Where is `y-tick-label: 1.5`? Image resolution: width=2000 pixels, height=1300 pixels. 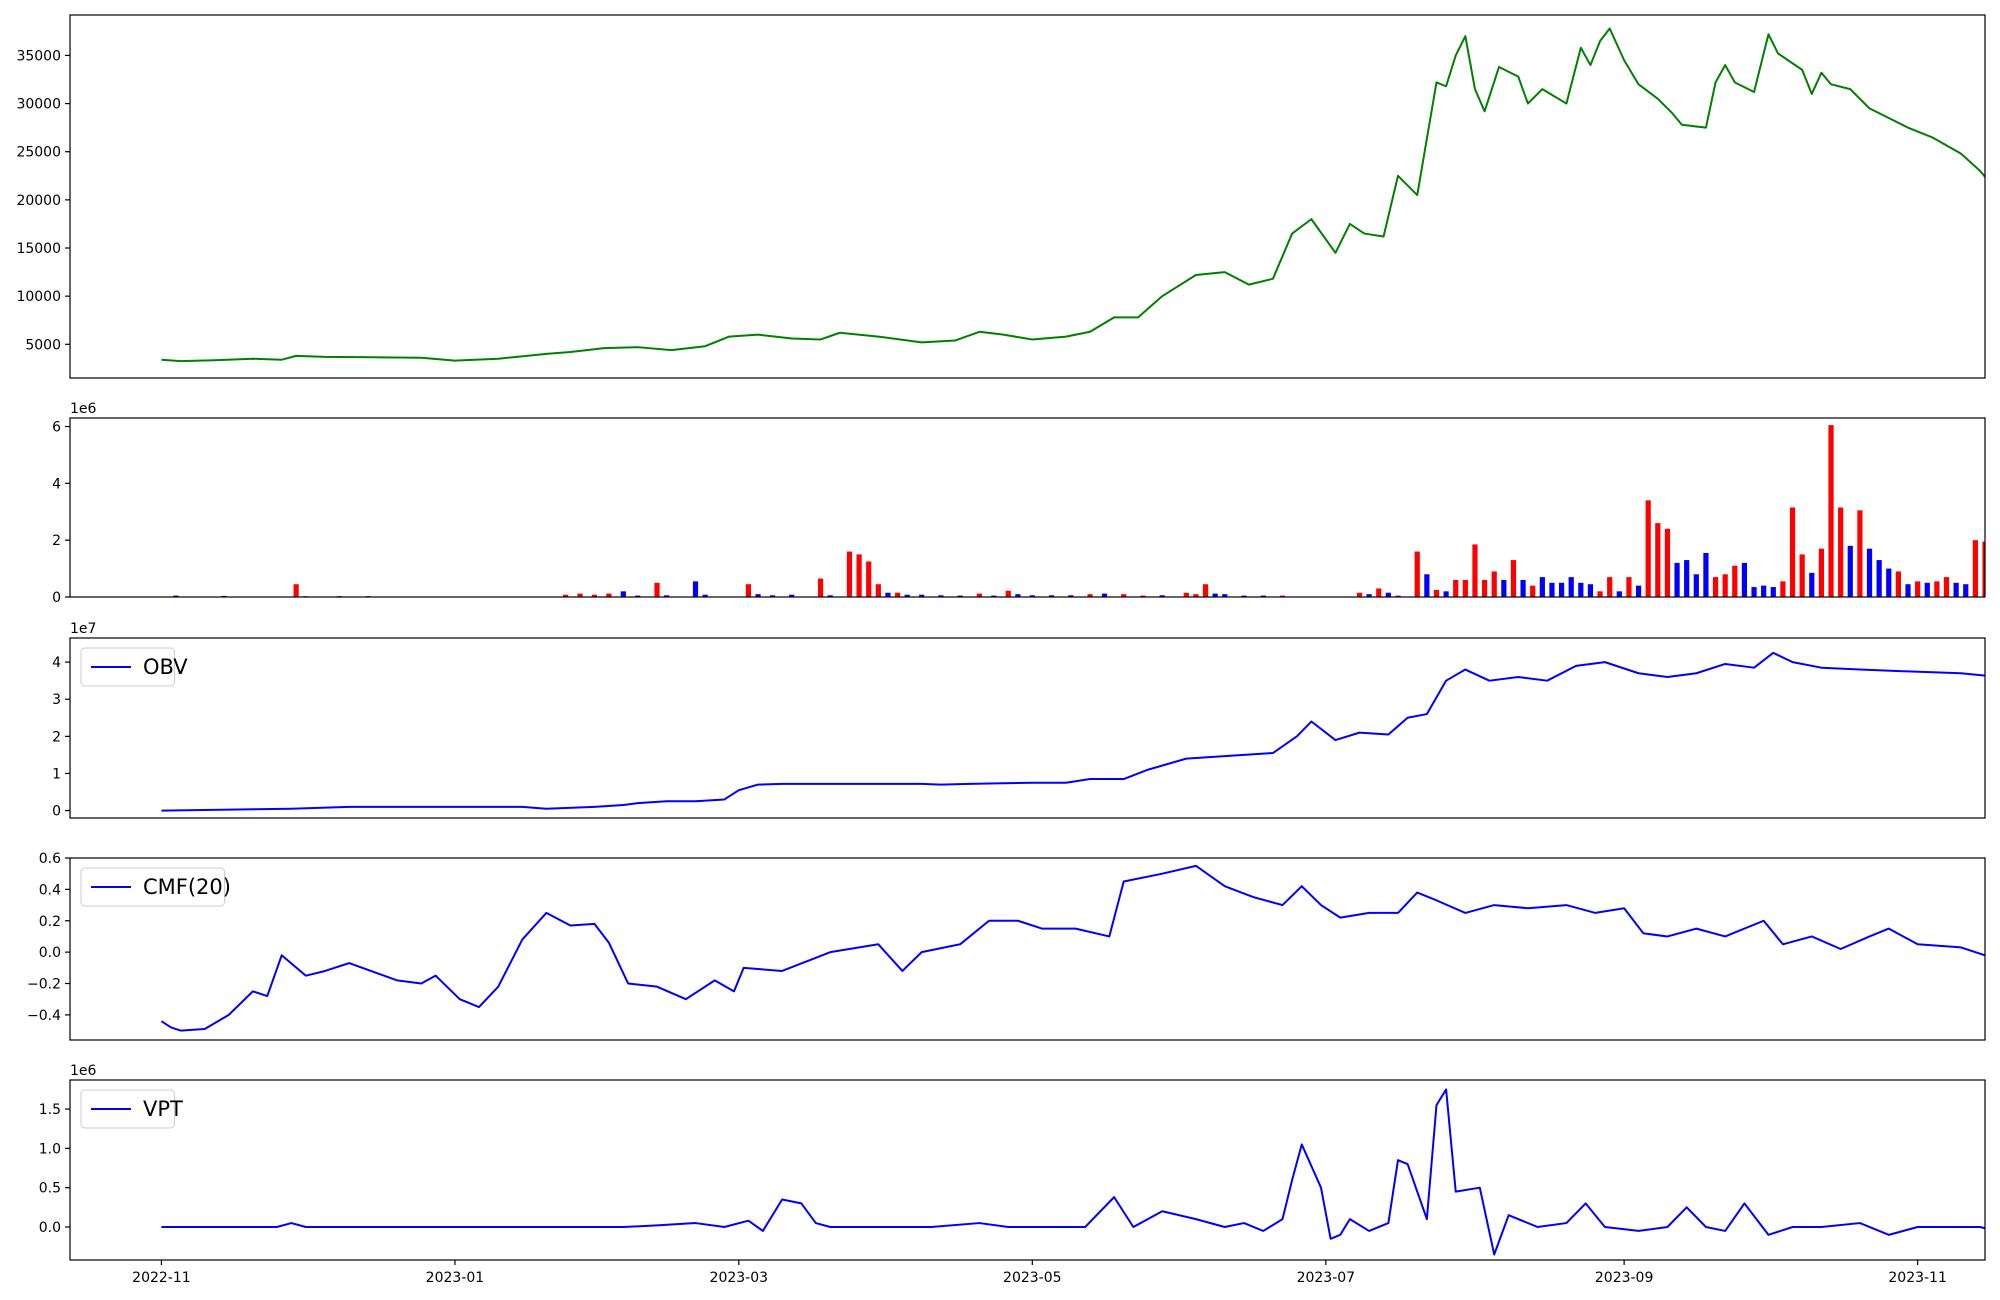 y-tick-label: 1.5 is located at coordinates (50, 1110).